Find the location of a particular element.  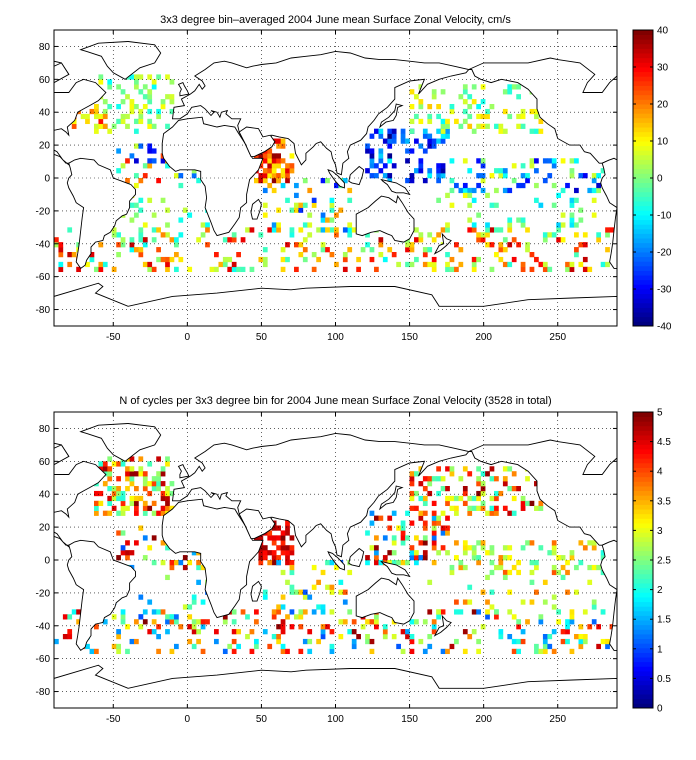

x-tick-label: 100 is located at coordinates (335, 337).